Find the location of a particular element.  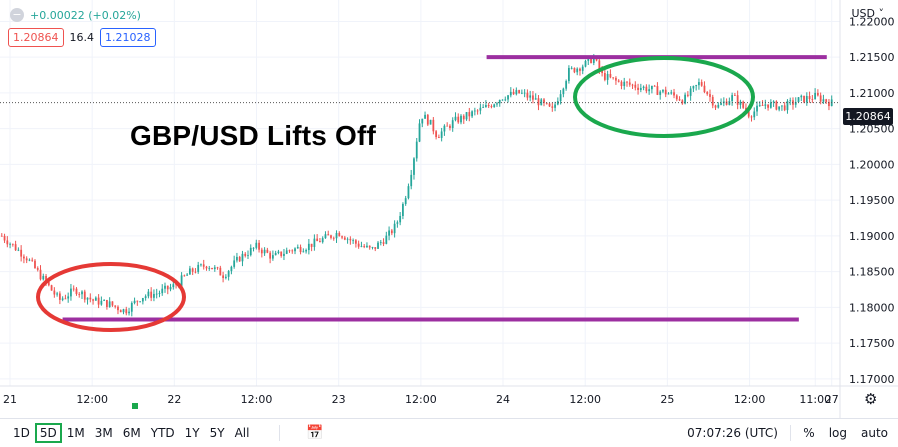

range-all: All is located at coordinates (242, 433).